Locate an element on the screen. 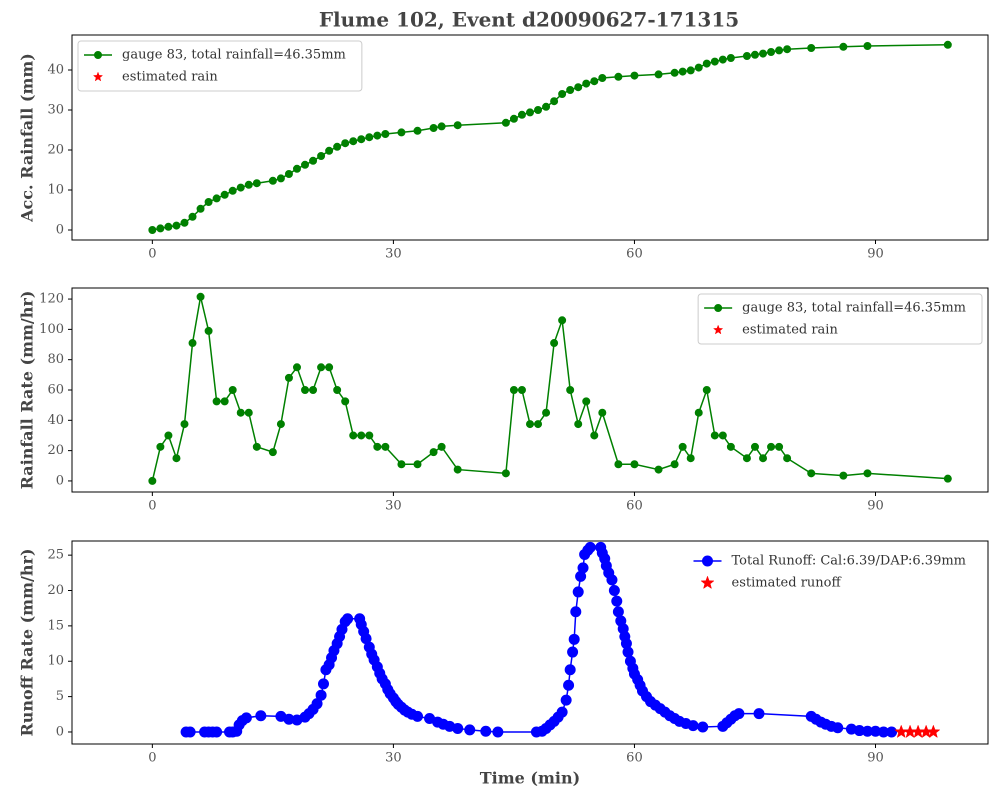 The height and width of the screenshot is (800, 1000). y-tick-label: 20 is located at coordinates (55, 590).